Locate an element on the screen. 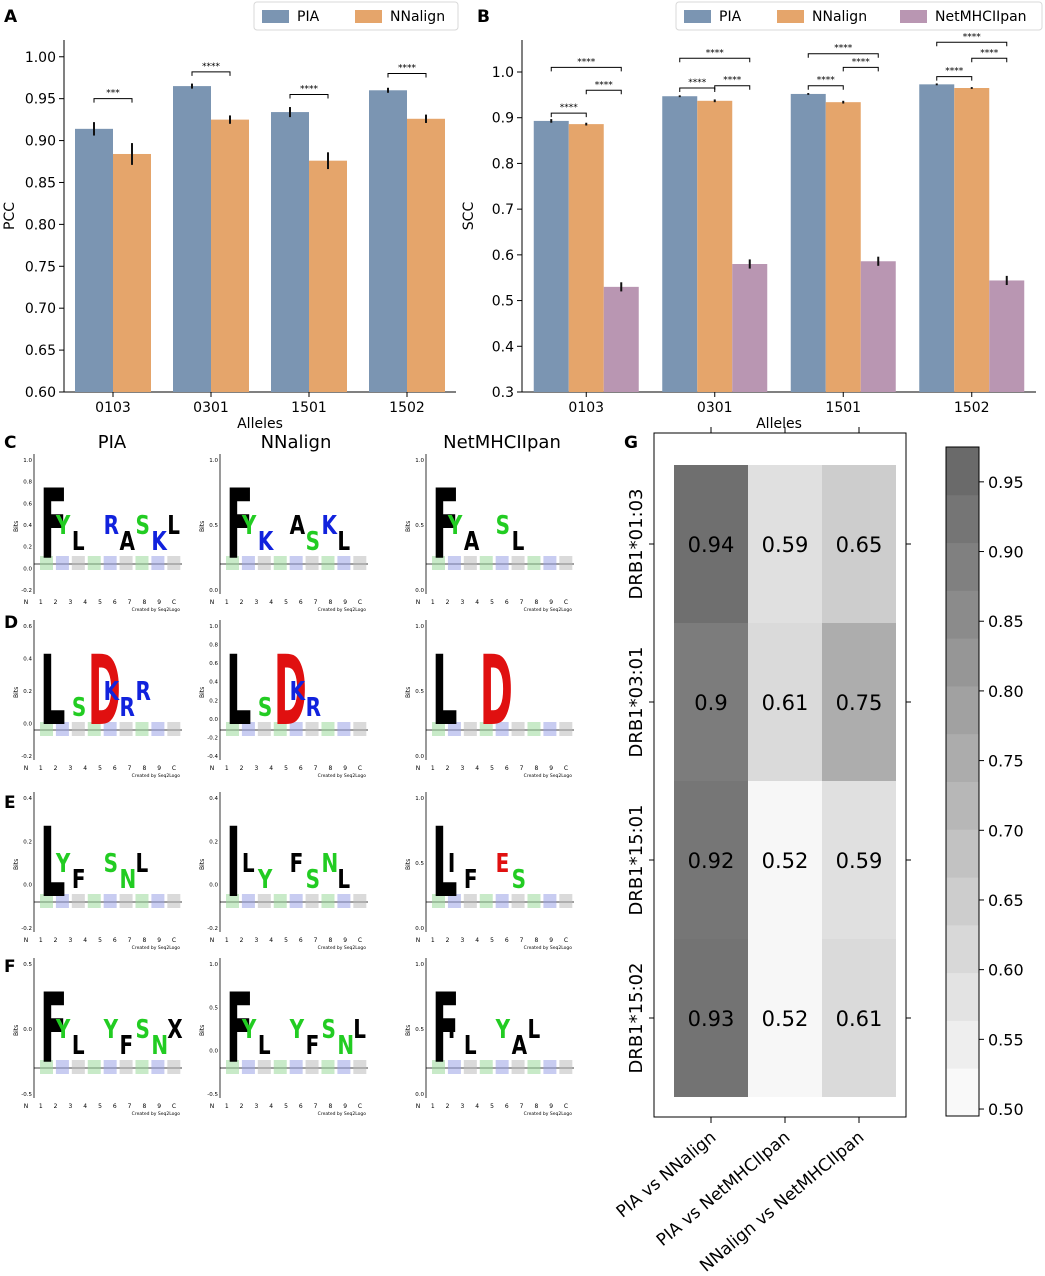  logo-letter: X is located at coordinates (175, 1029).